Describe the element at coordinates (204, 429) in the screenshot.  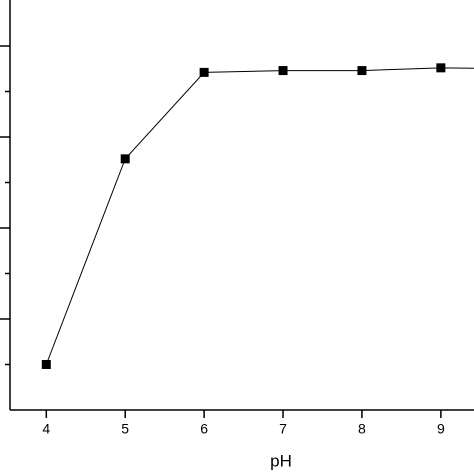
I see `x-tick-label: 6` at that location.